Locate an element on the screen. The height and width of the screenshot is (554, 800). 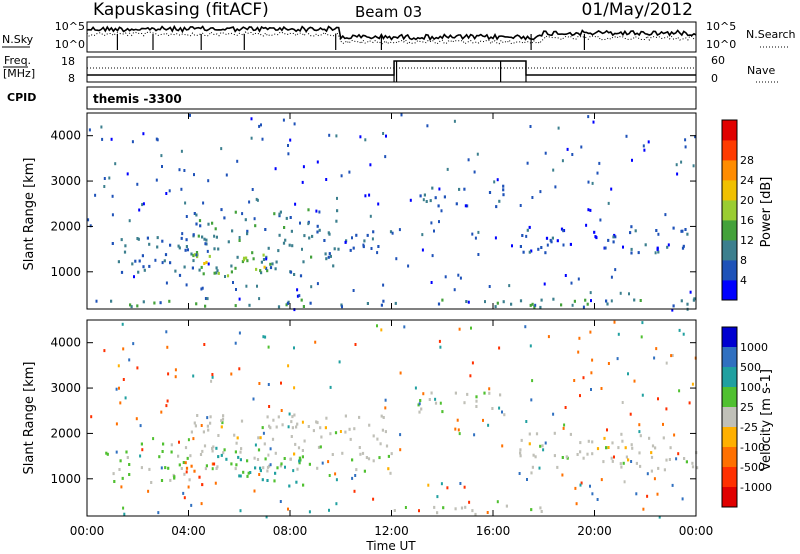
noise-right-tick-top: 10^5 is located at coordinates (721, 26).